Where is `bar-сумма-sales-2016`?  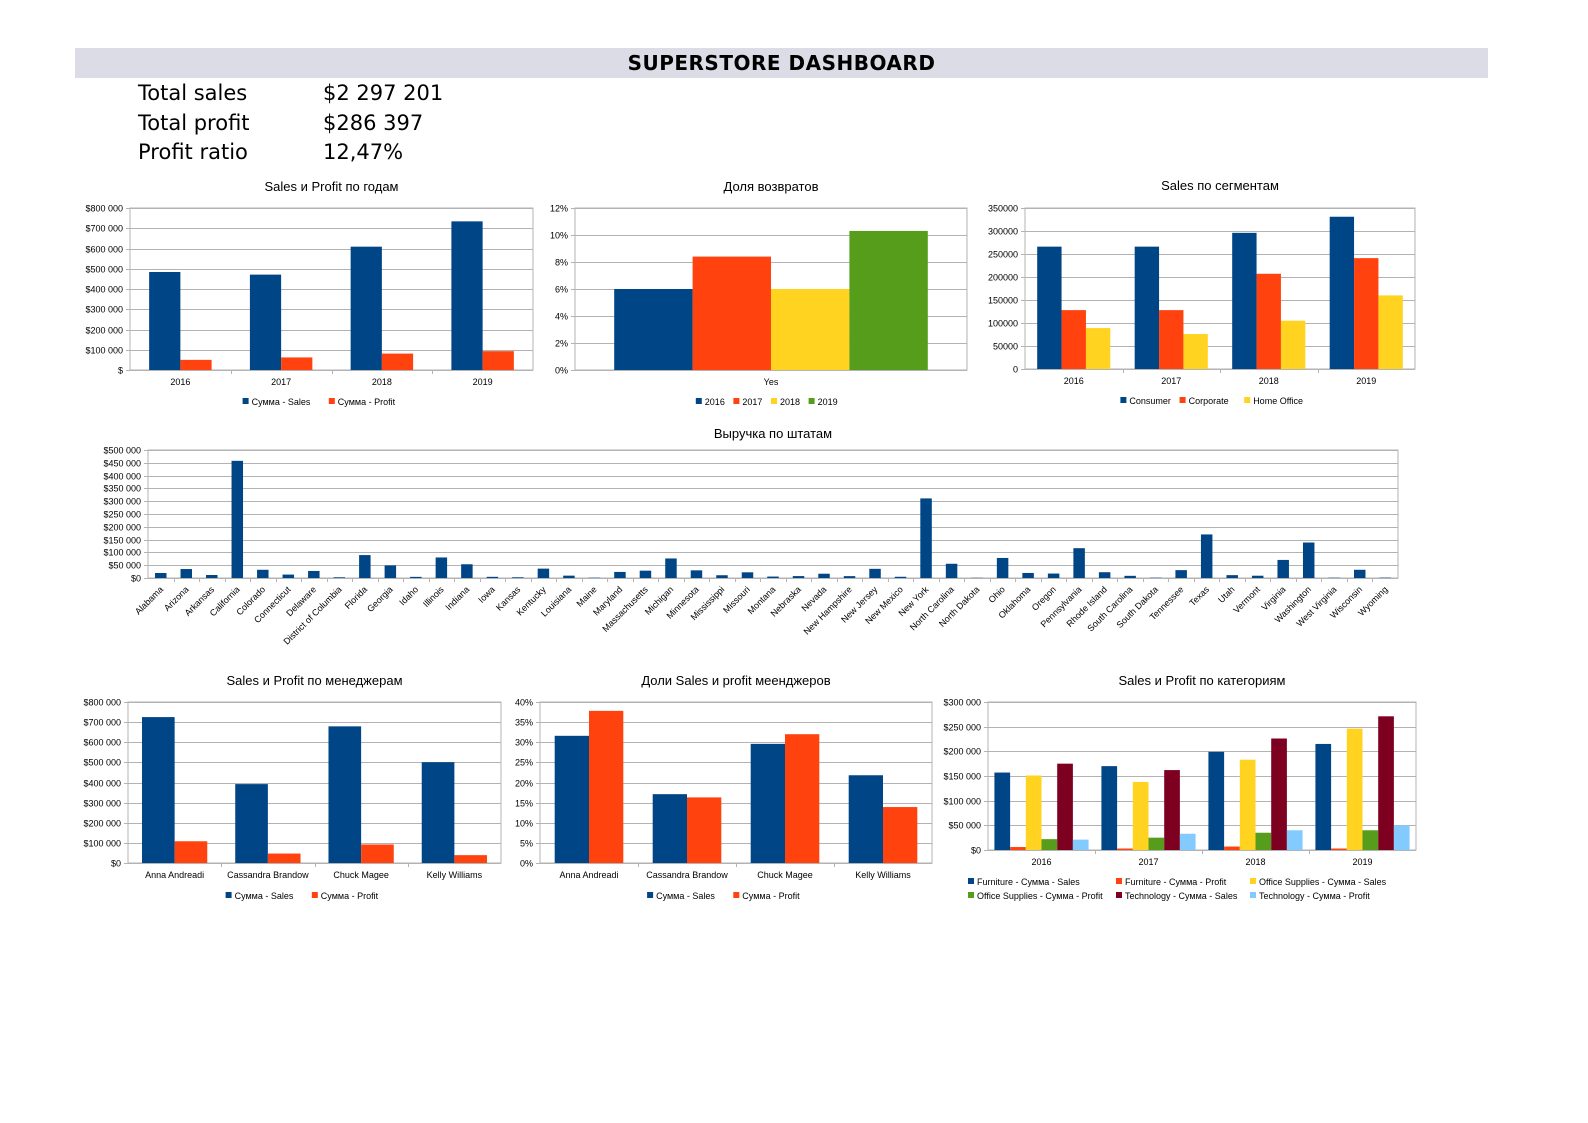
bar-сумма-sales-2016 is located at coordinates (165, 320).